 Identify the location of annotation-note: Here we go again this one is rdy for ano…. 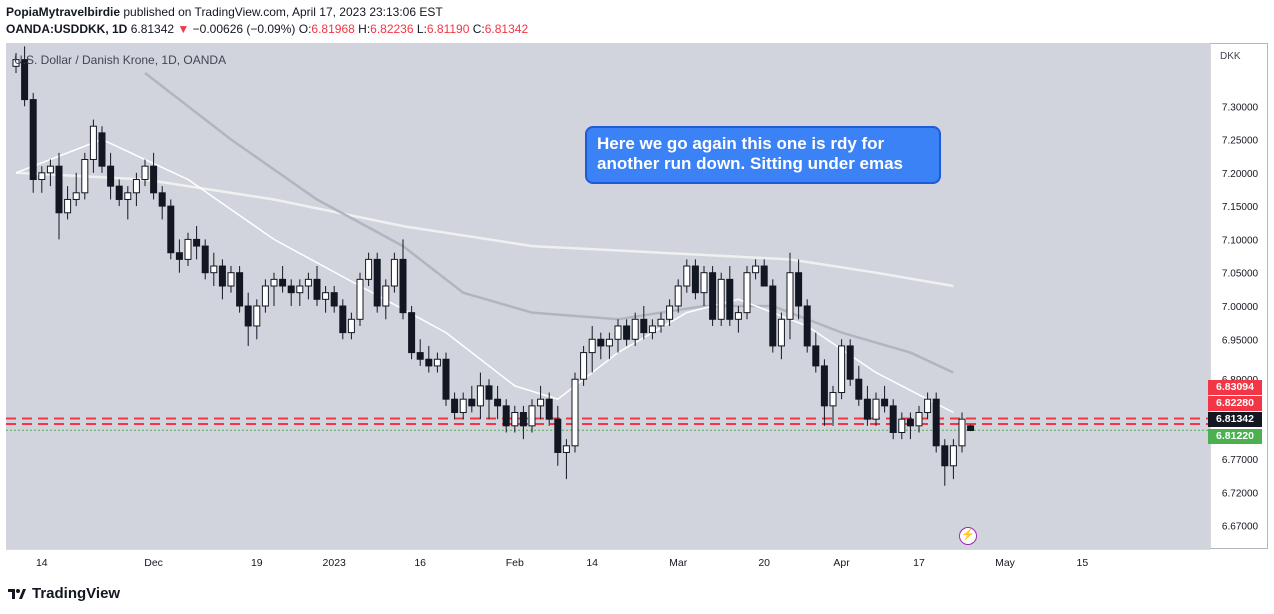
(763, 155).